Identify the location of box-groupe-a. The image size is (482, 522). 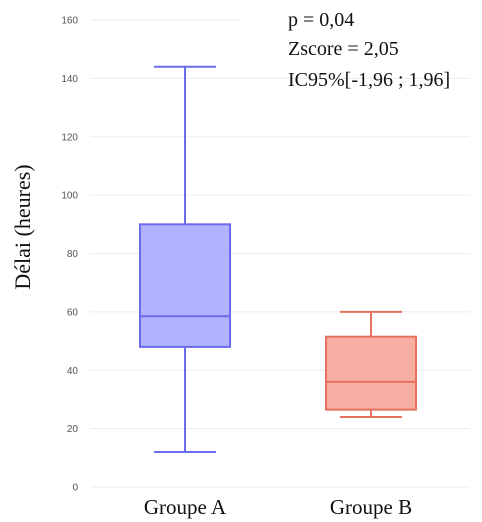
(185, 259).